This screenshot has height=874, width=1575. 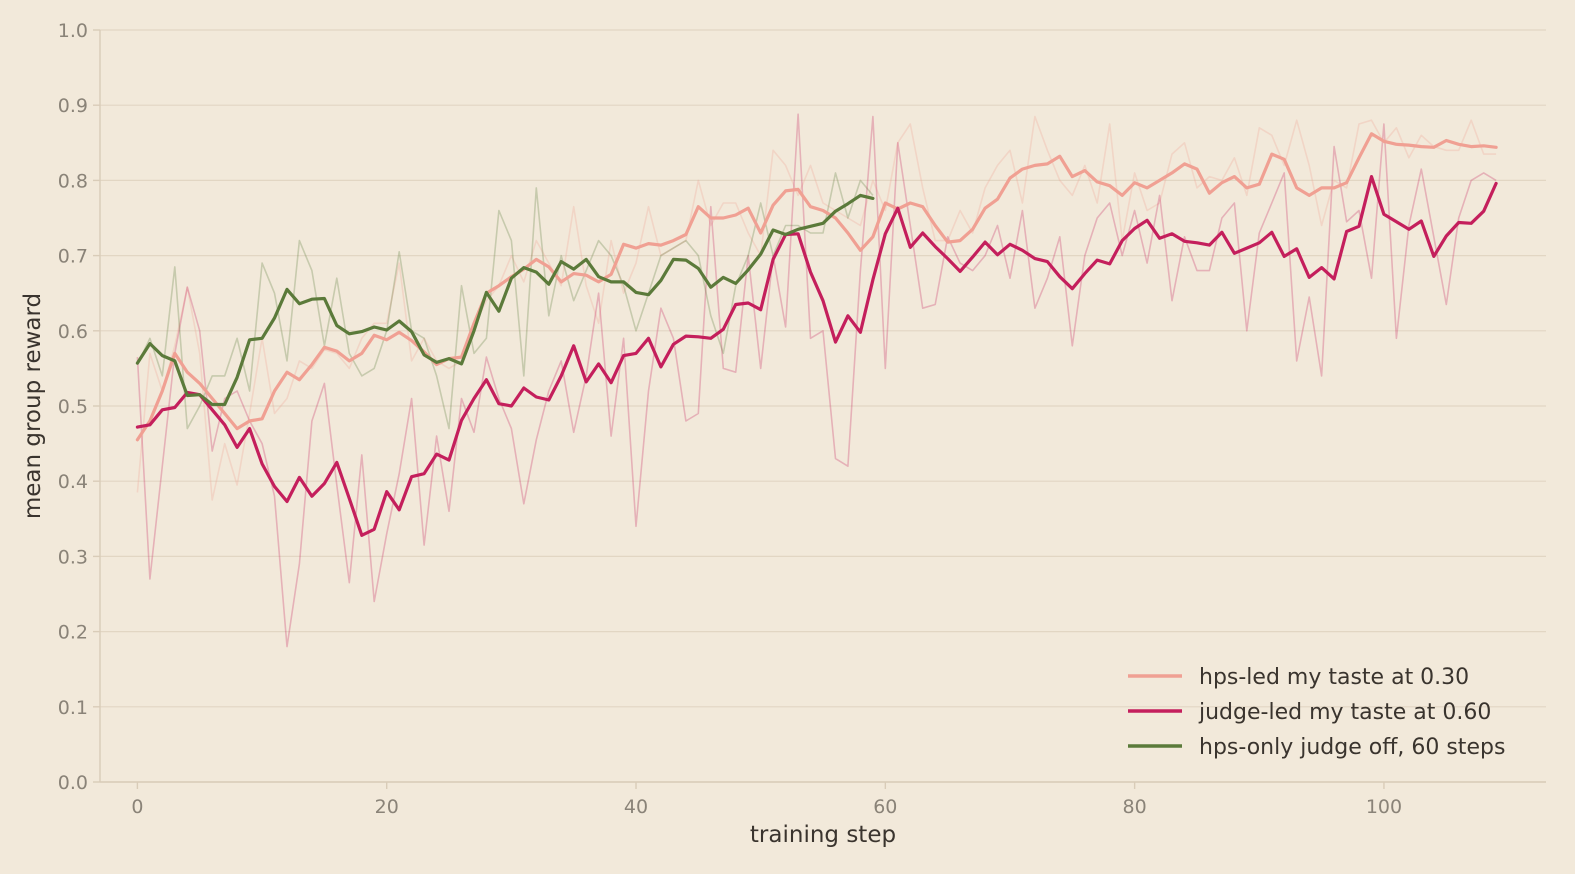 What do you see at coordinates (73, 783) in the screenshot?
I see `y-tick-label: 0.0` at bounding box center [73, 783].